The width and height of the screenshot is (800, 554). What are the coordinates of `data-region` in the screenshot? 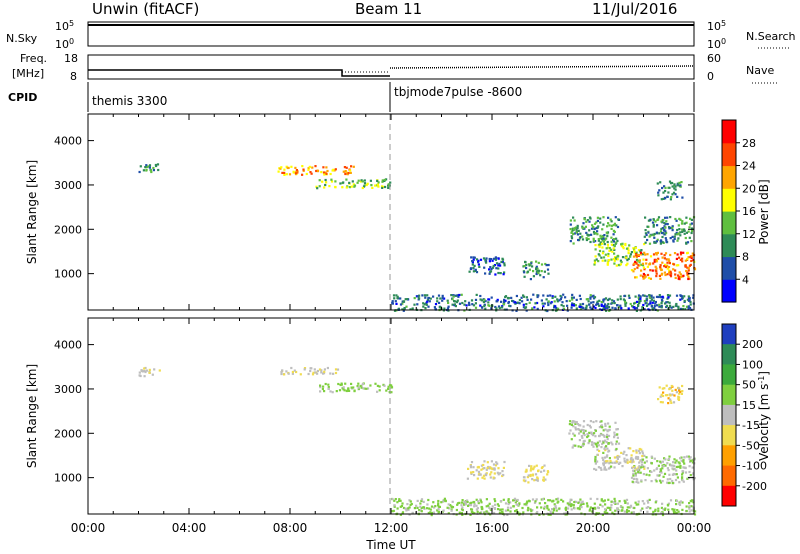 It's located at (149, 168).